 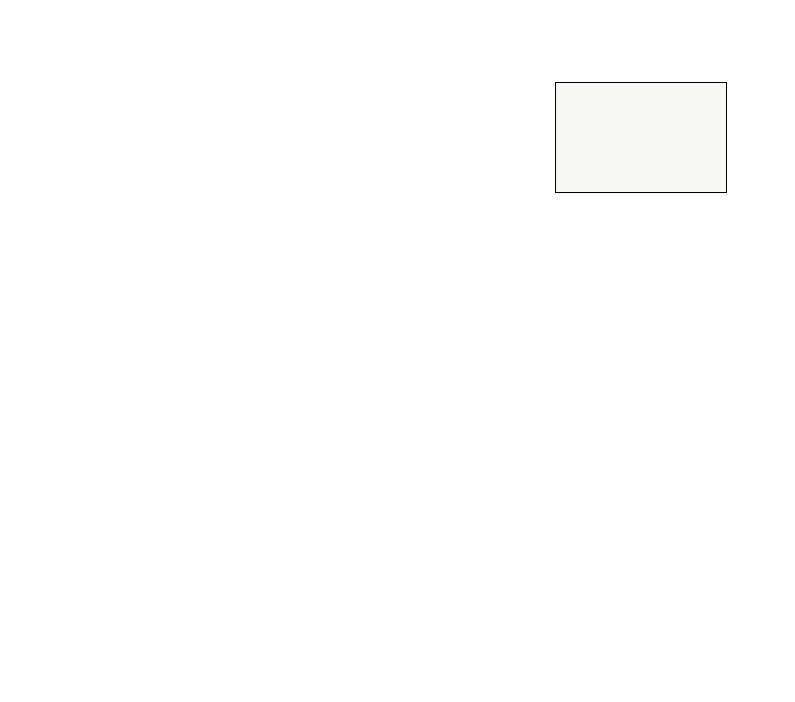 I want to click on y-axis-label, so click(x=26, y=322).